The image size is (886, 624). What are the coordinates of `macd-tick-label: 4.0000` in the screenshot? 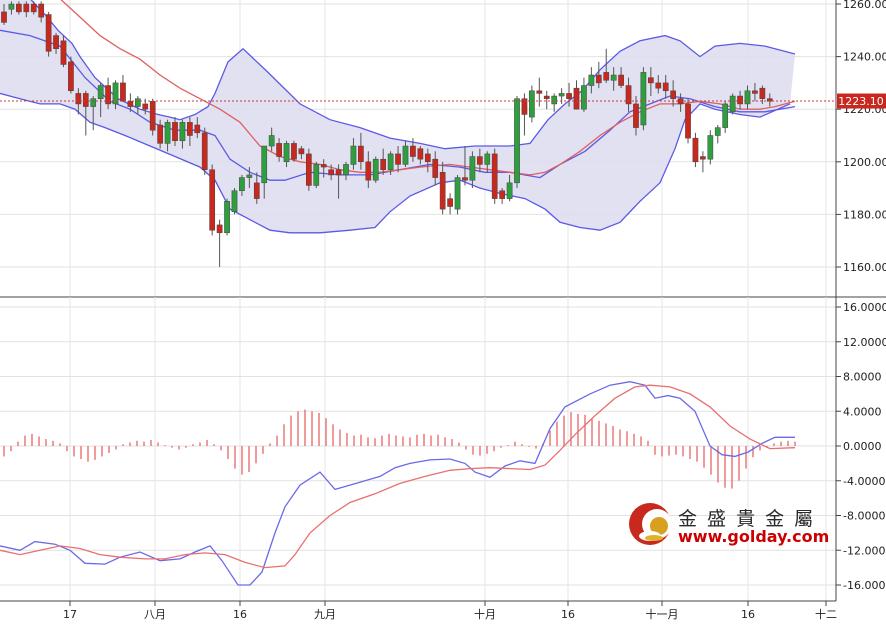 It's located at (862, 411).